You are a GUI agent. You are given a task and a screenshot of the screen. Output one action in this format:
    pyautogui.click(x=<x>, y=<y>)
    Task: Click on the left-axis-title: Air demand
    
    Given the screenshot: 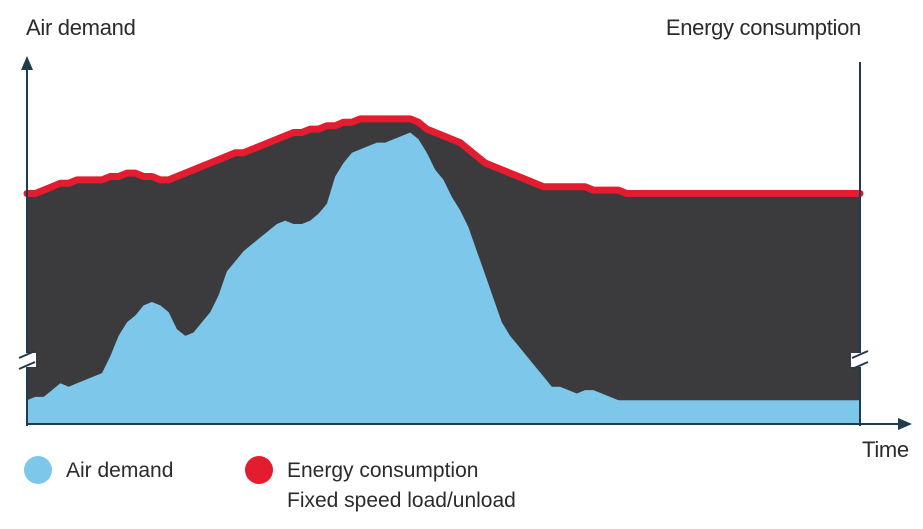 What is the action you would take?
    pyautogui.click(x=81, y=27)
    